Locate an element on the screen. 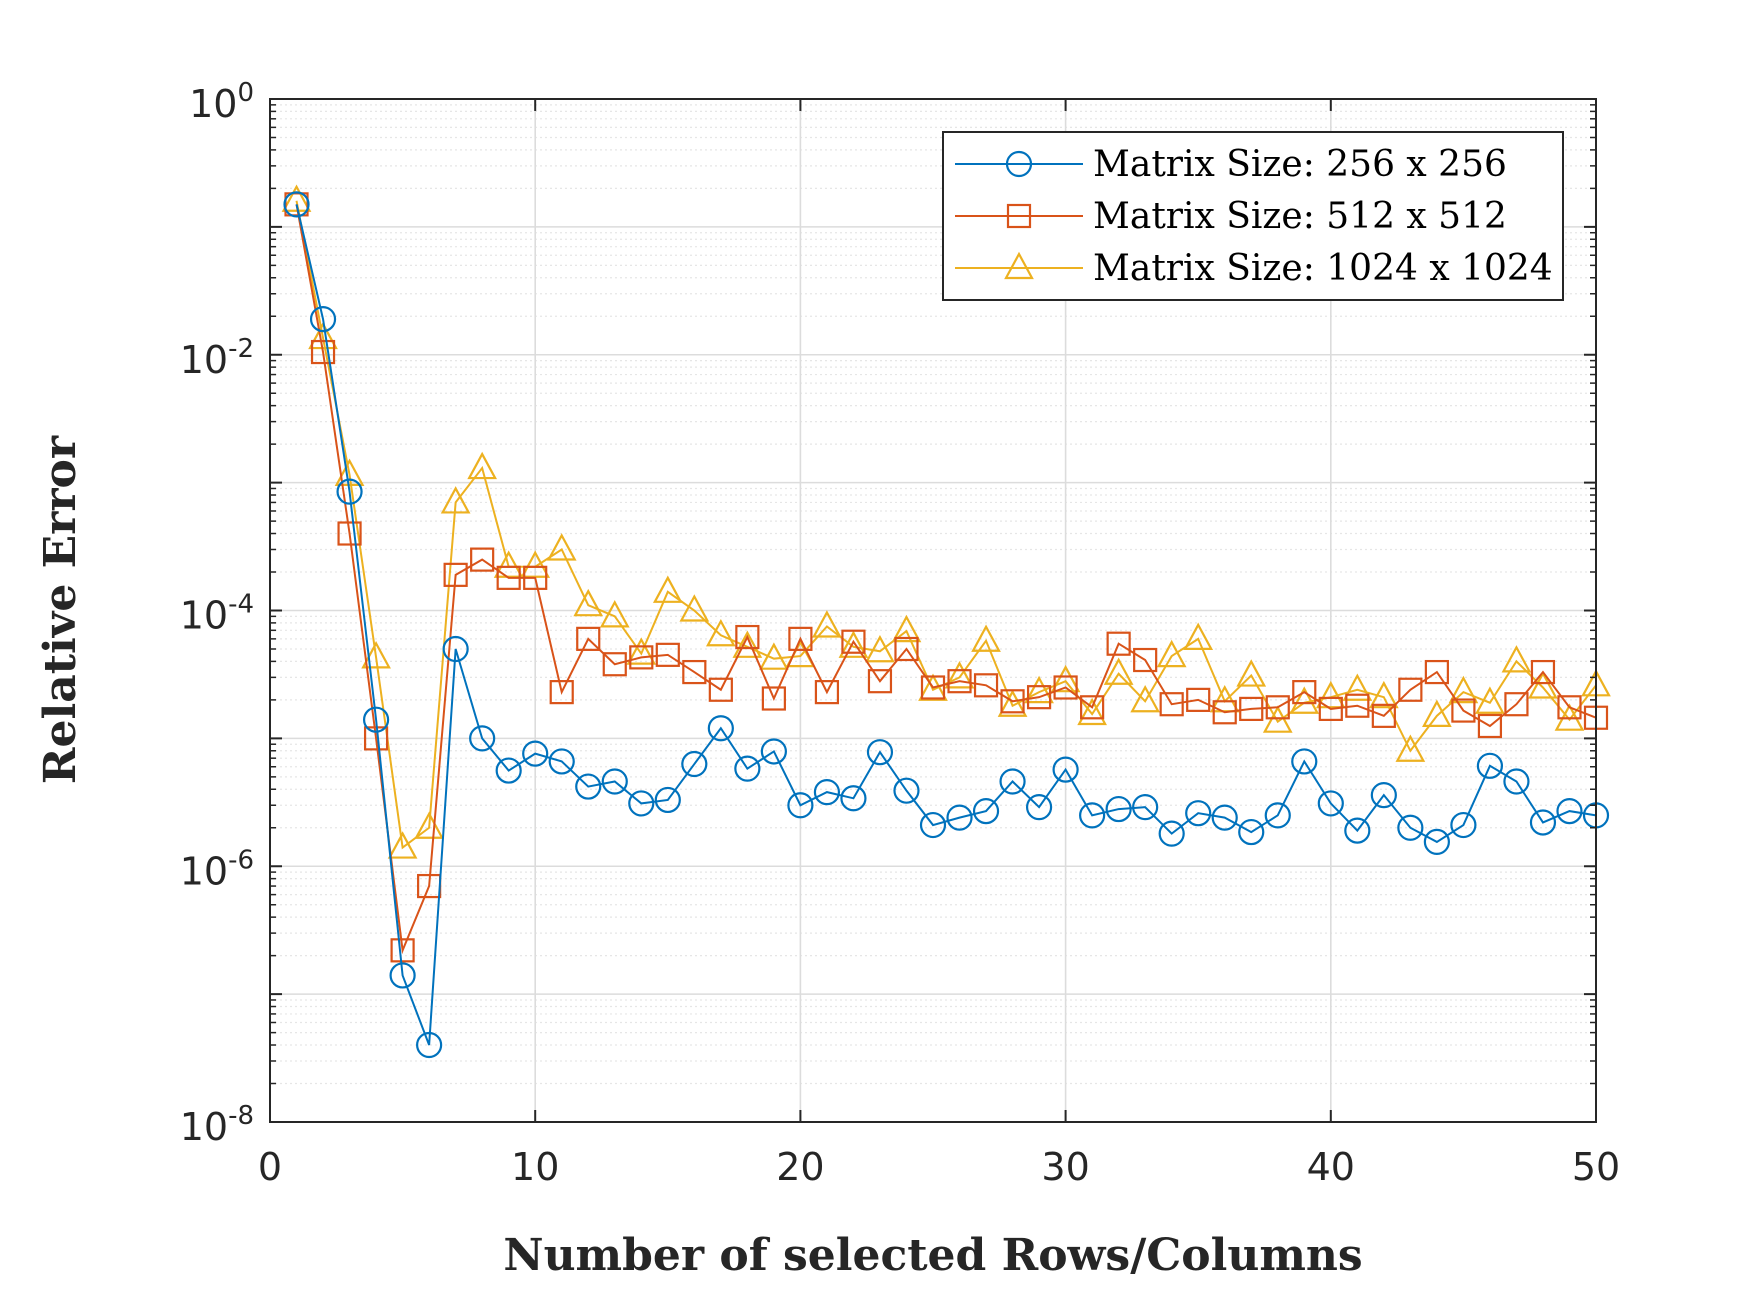 The width and height of the screenshot is (1749, 1311). y-axis-title: Relative Error is located at coordinates (60, 609).